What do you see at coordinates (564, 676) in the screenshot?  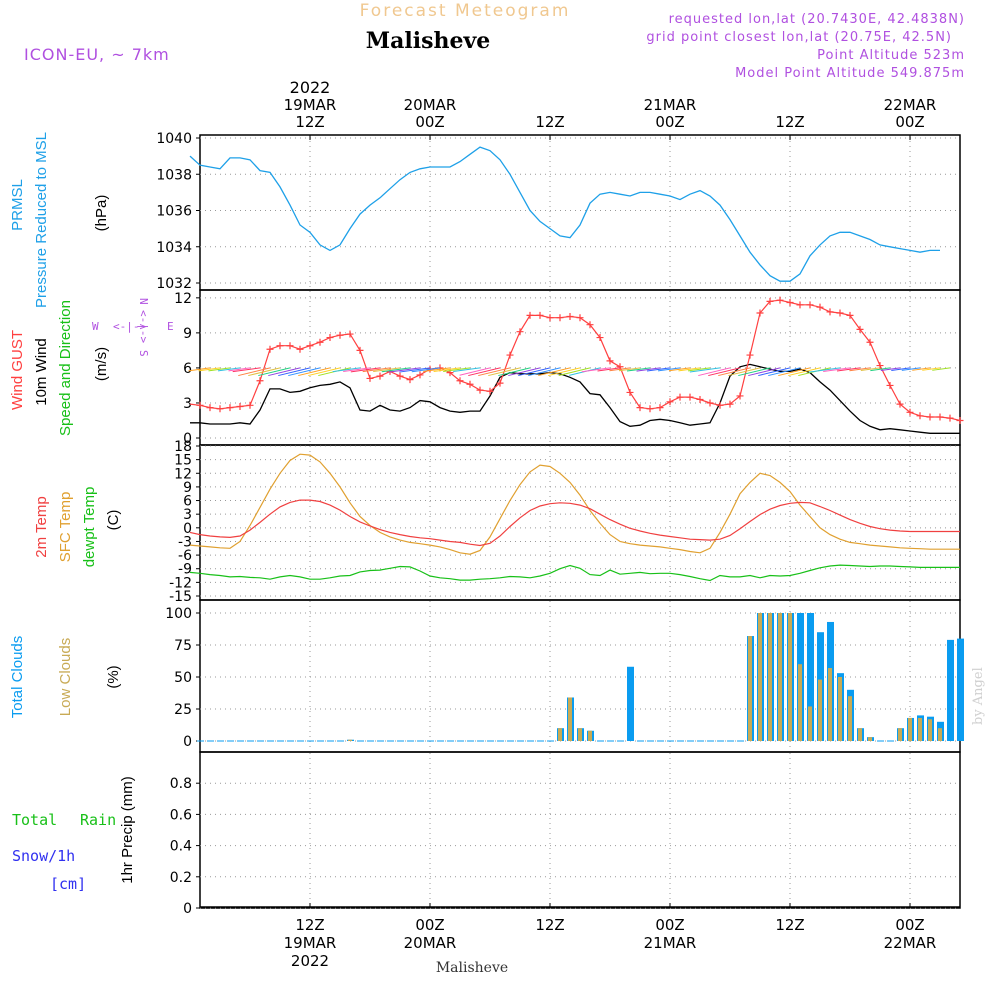 I see `panel-clouds: 0 25 50 75 100` at bounding box center [564, 676].